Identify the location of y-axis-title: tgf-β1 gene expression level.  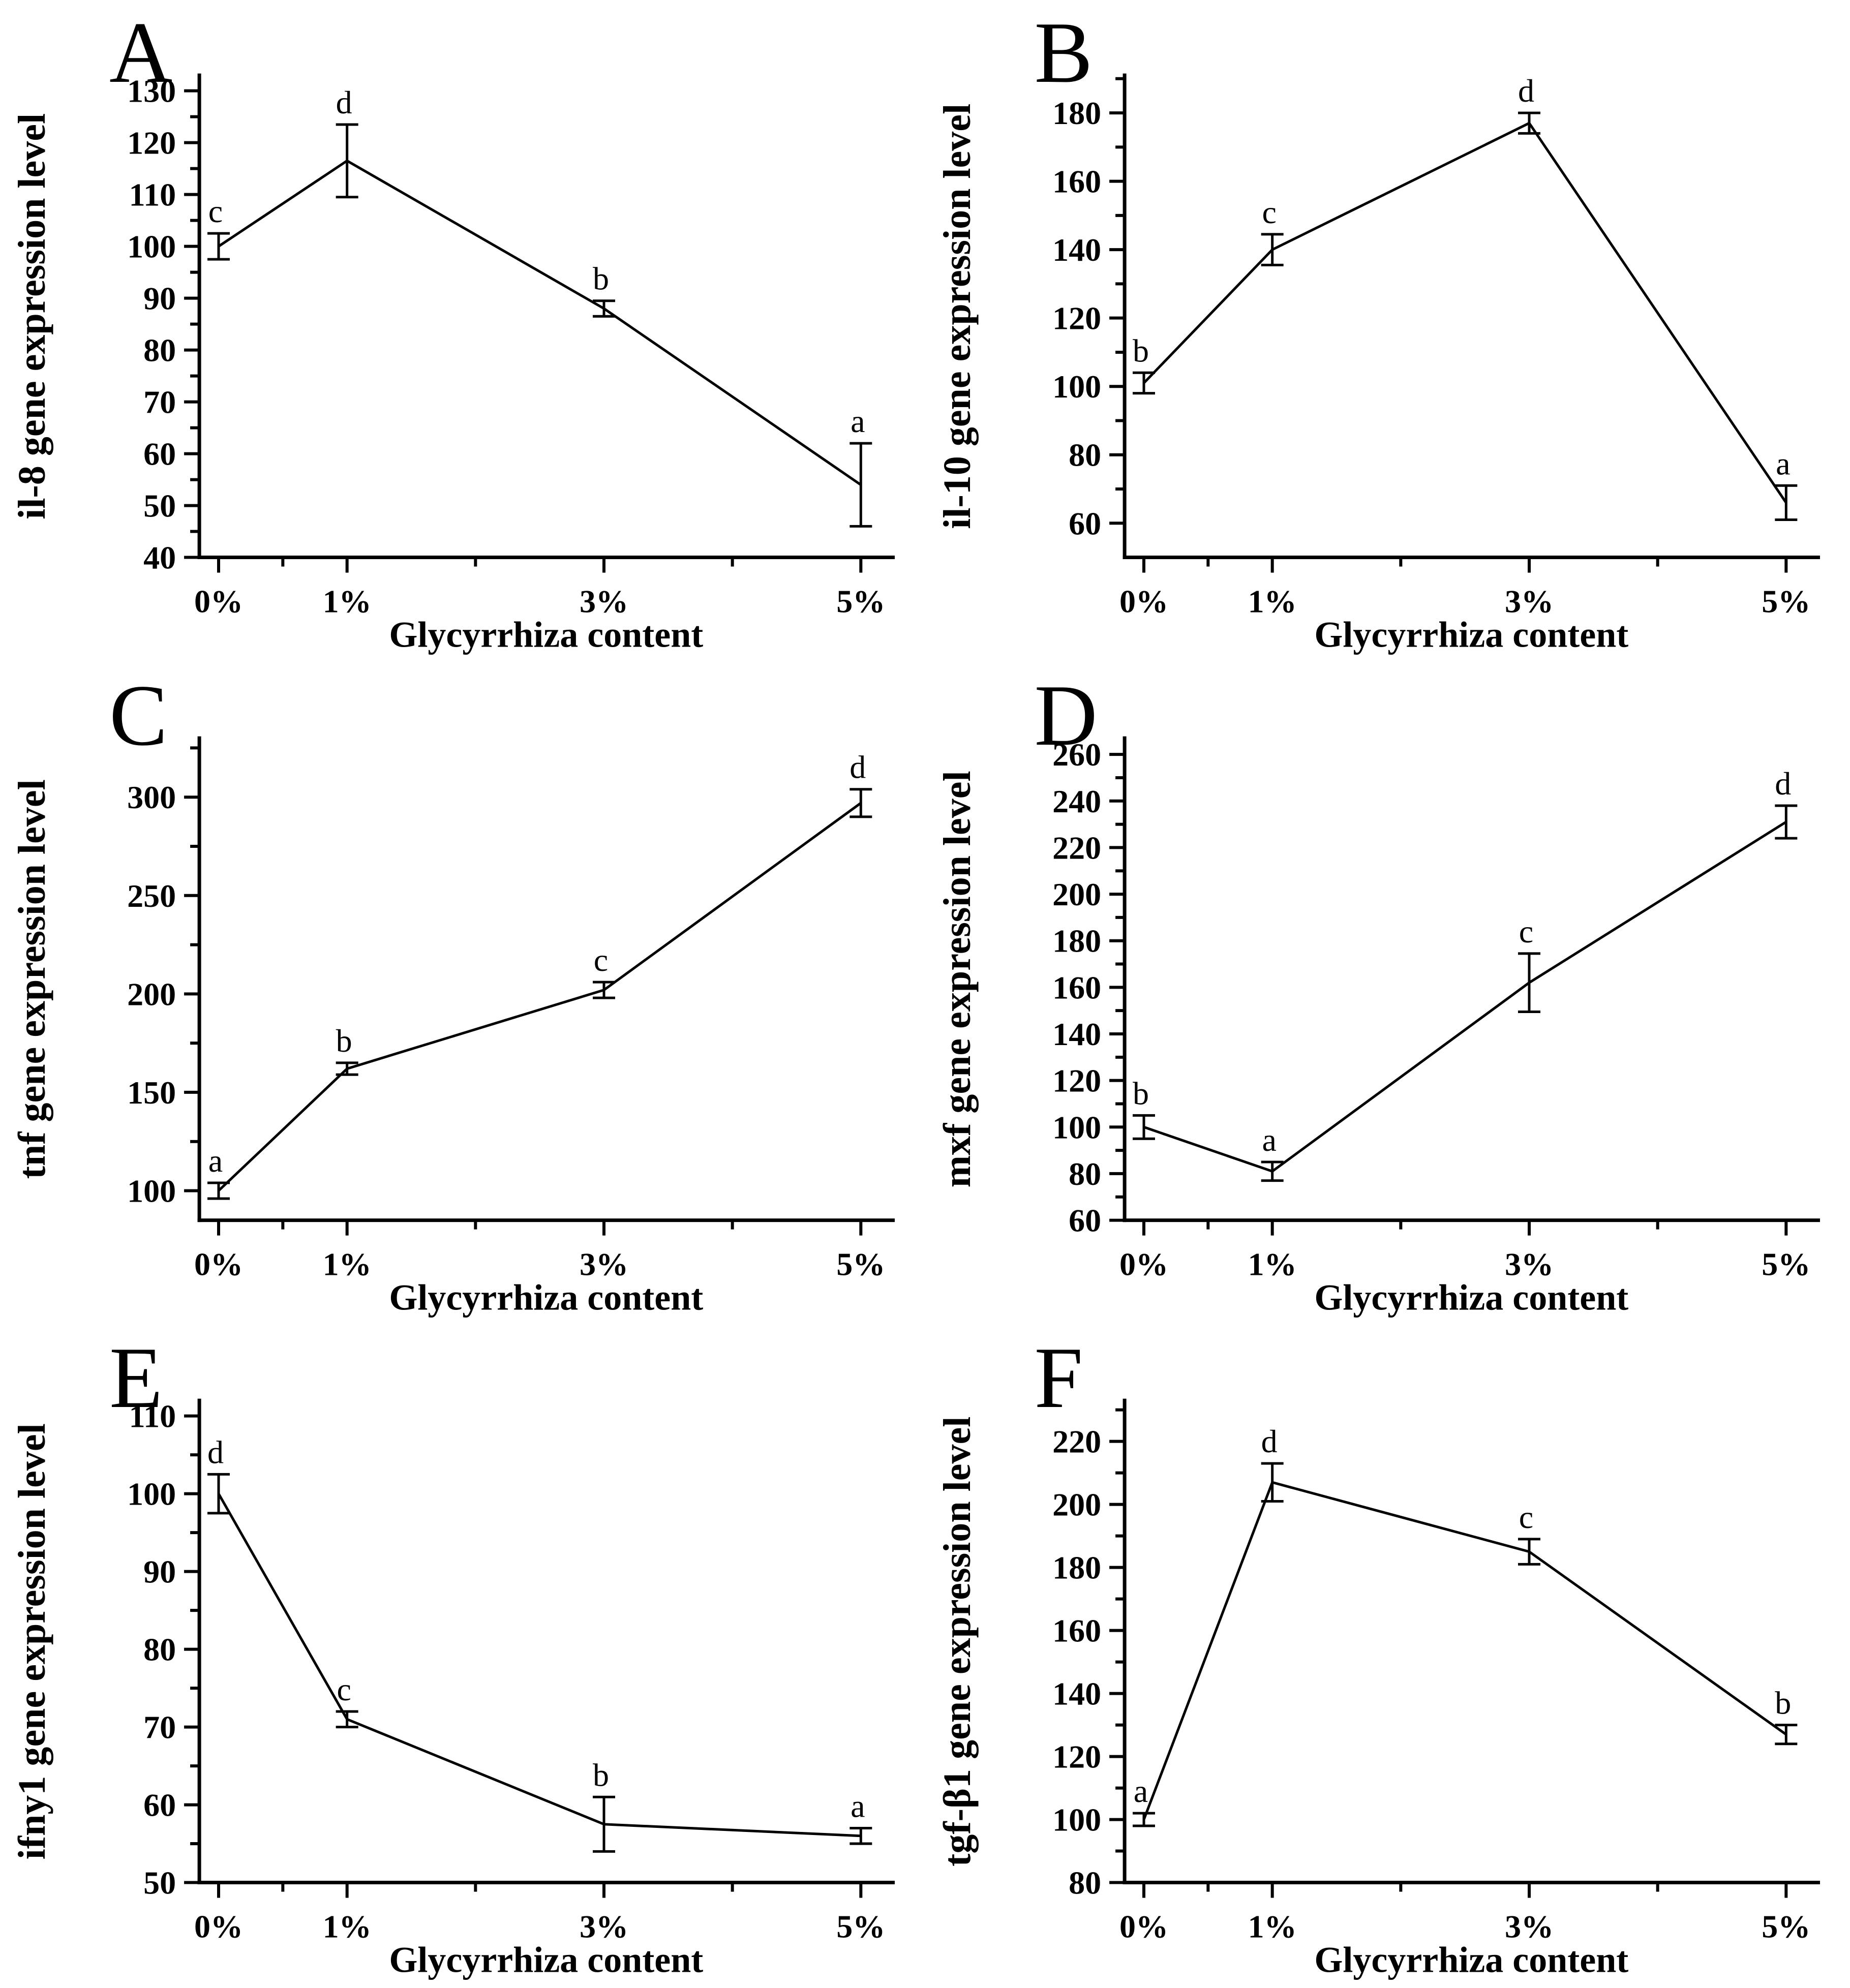
(957, 1642).